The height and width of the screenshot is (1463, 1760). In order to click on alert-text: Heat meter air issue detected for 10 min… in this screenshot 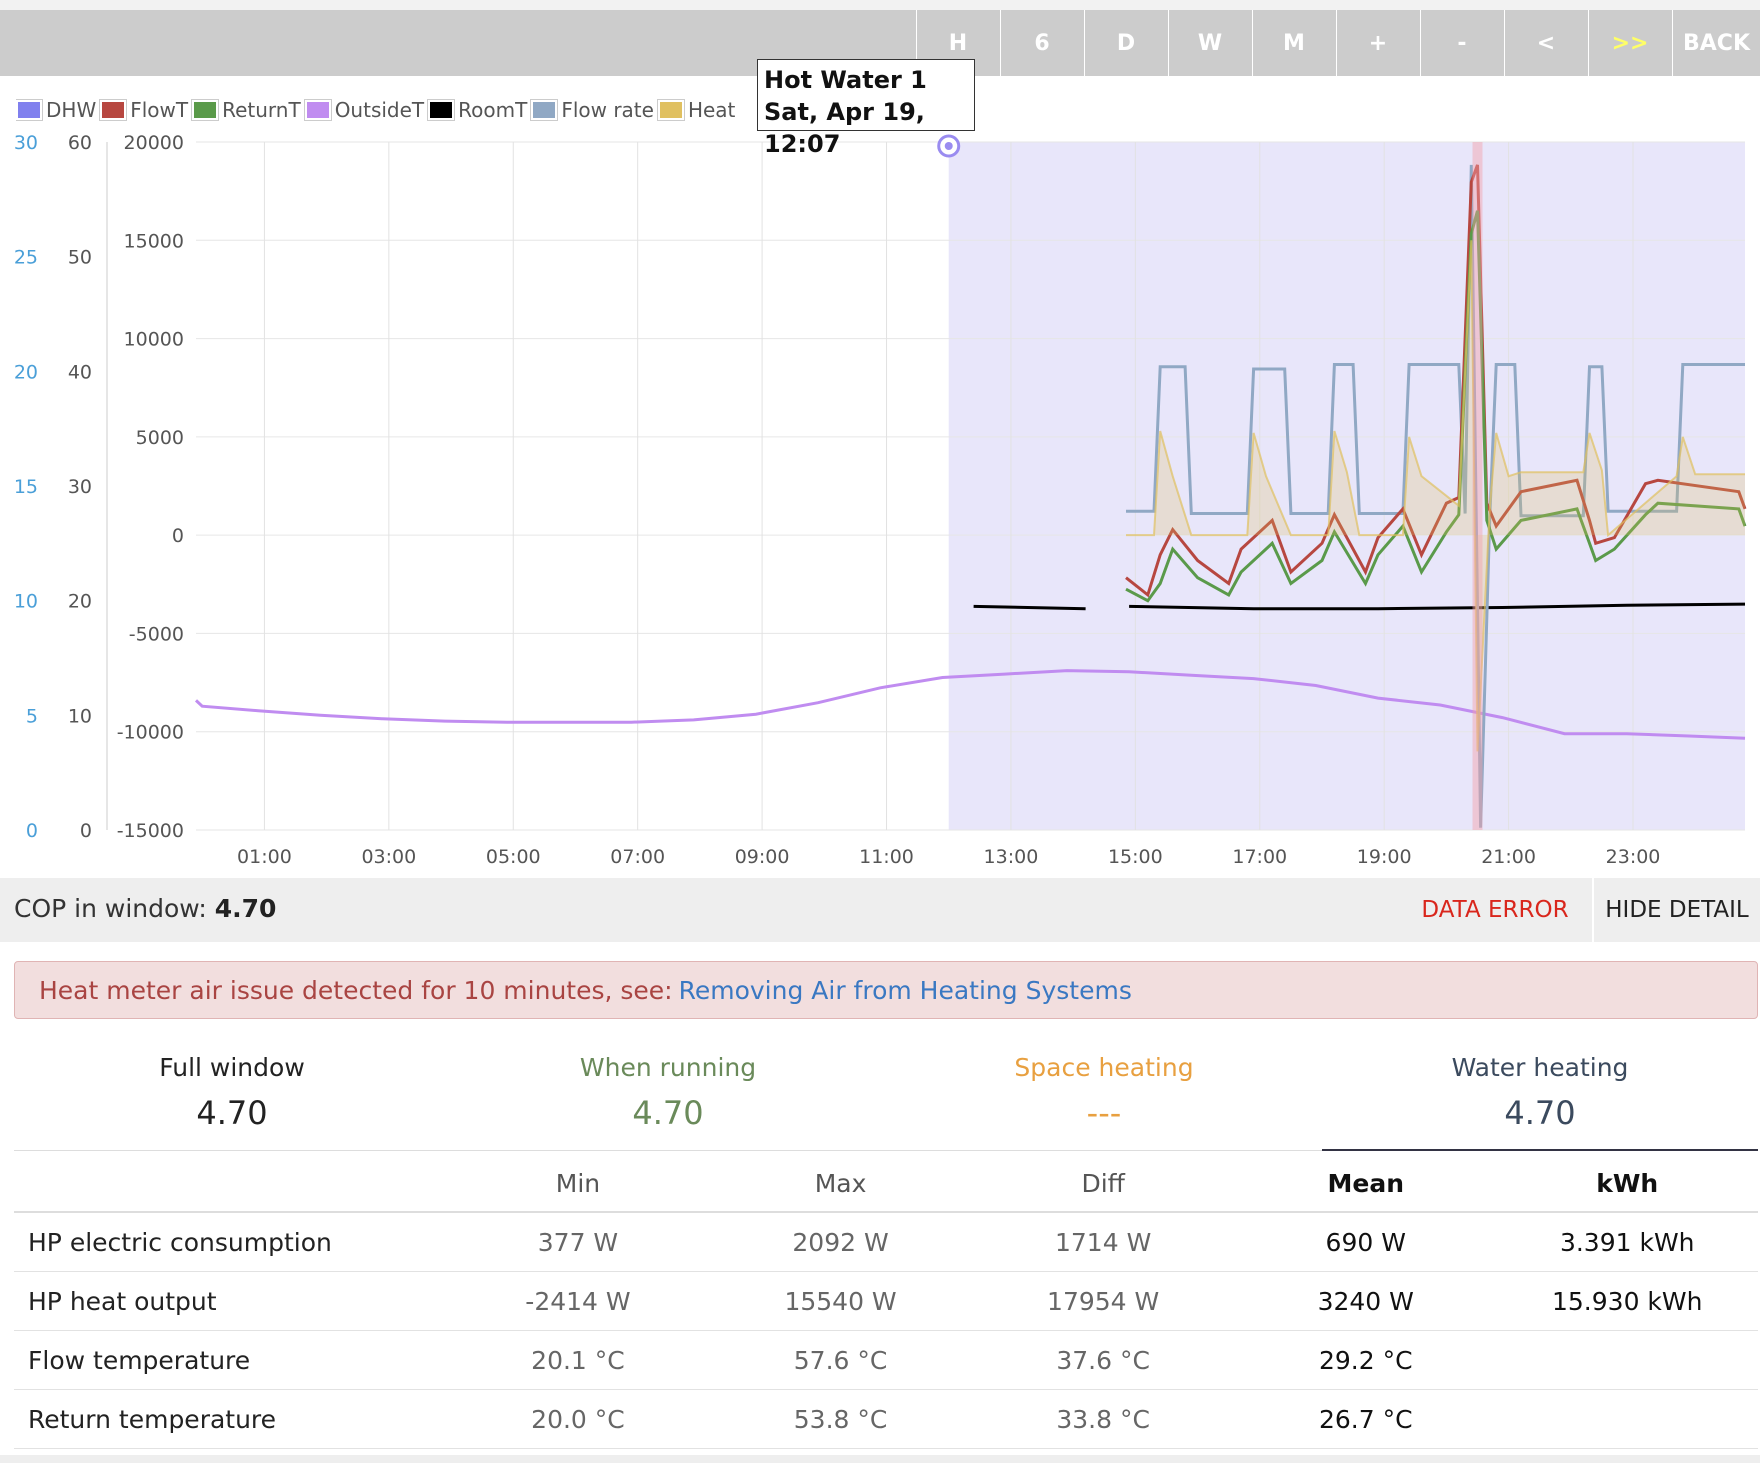, I will do `click(356, 990)`.